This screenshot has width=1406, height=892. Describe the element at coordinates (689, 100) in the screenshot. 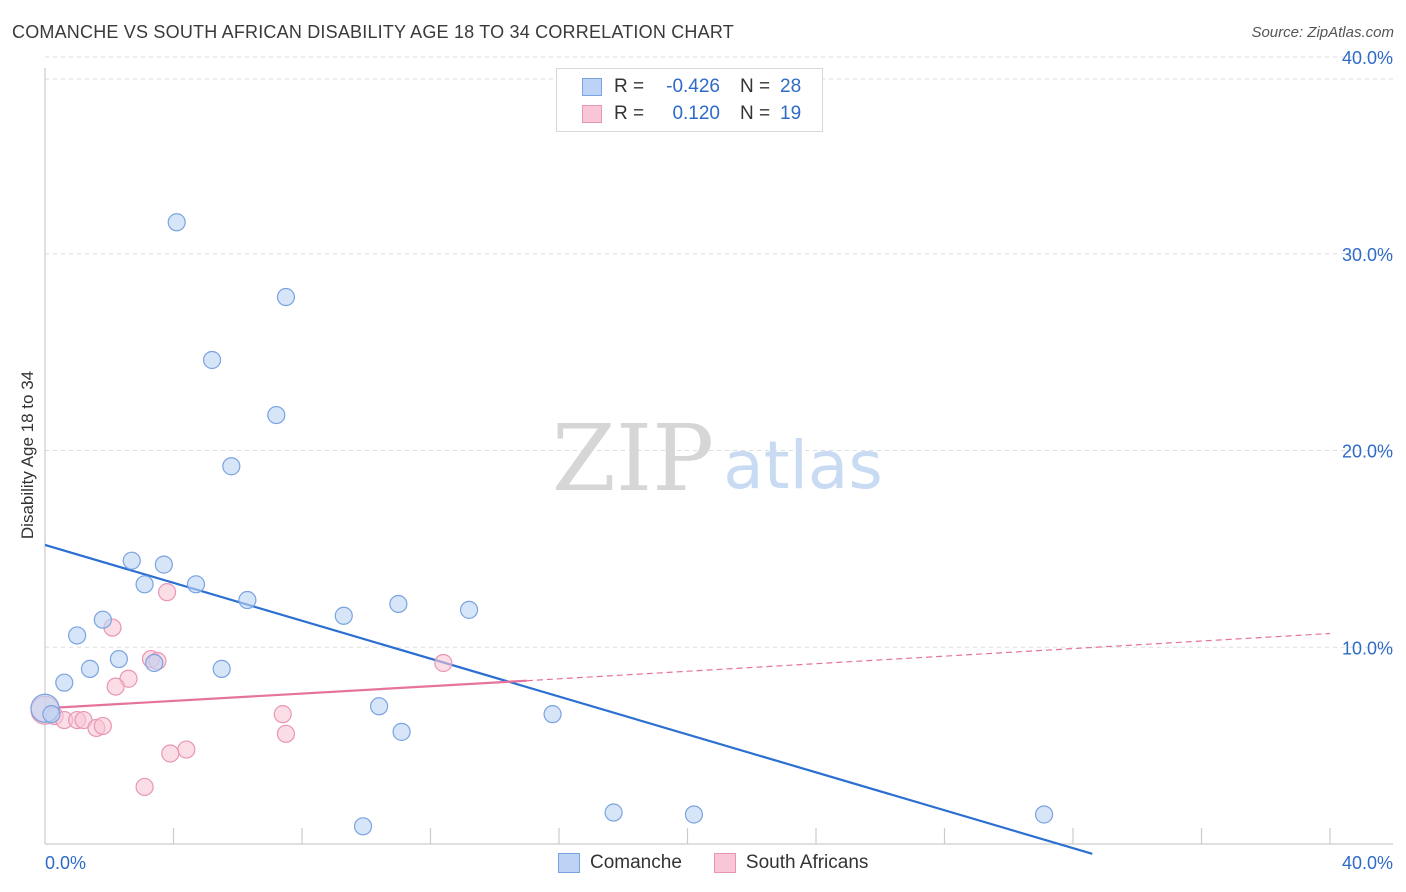

I see `correlation-legend: R = -0.426 N = 28 R = 0.120 N = 19` at that location.